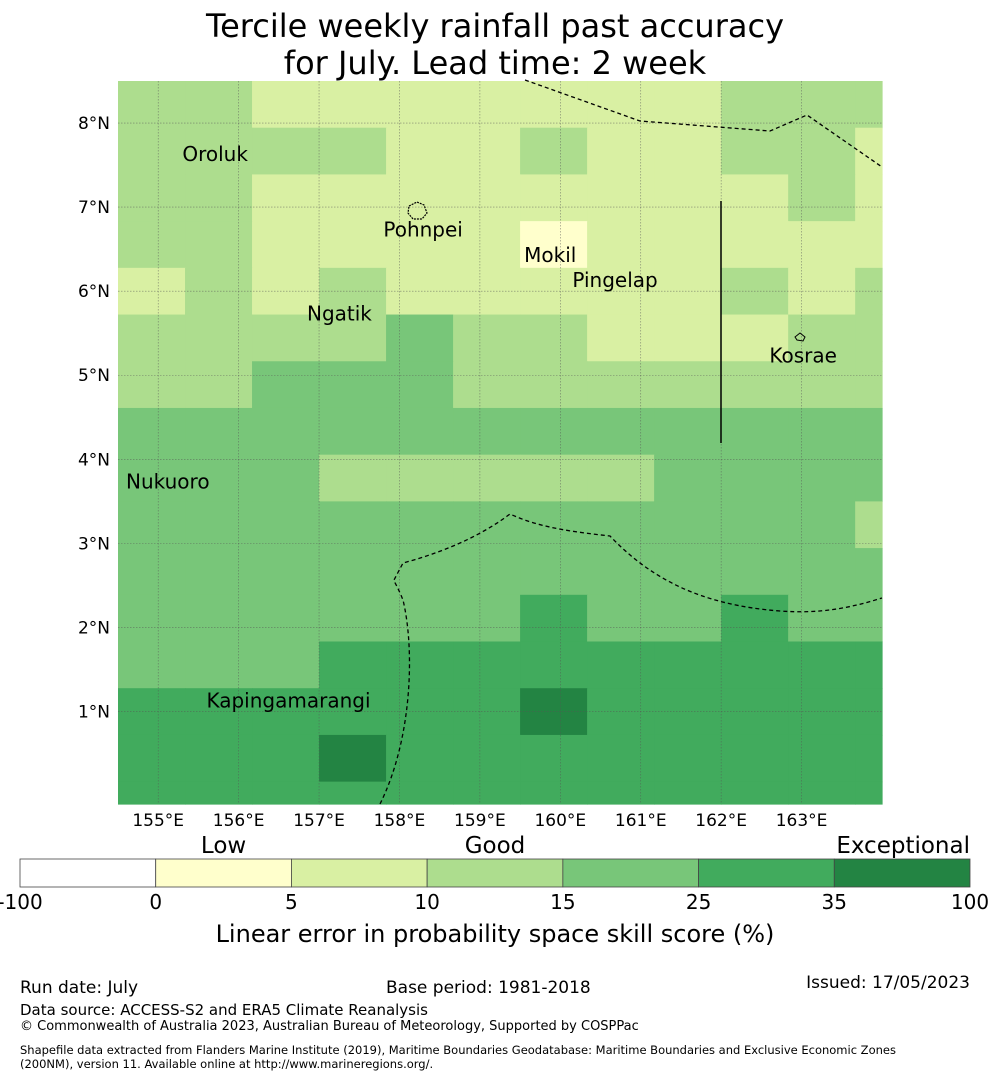 The height and width of the screenshot is (1080, 990). Describe the element at coordinates (802, 821) in the screenshot. I see `longitude-tick-label: 163°E` at that location.